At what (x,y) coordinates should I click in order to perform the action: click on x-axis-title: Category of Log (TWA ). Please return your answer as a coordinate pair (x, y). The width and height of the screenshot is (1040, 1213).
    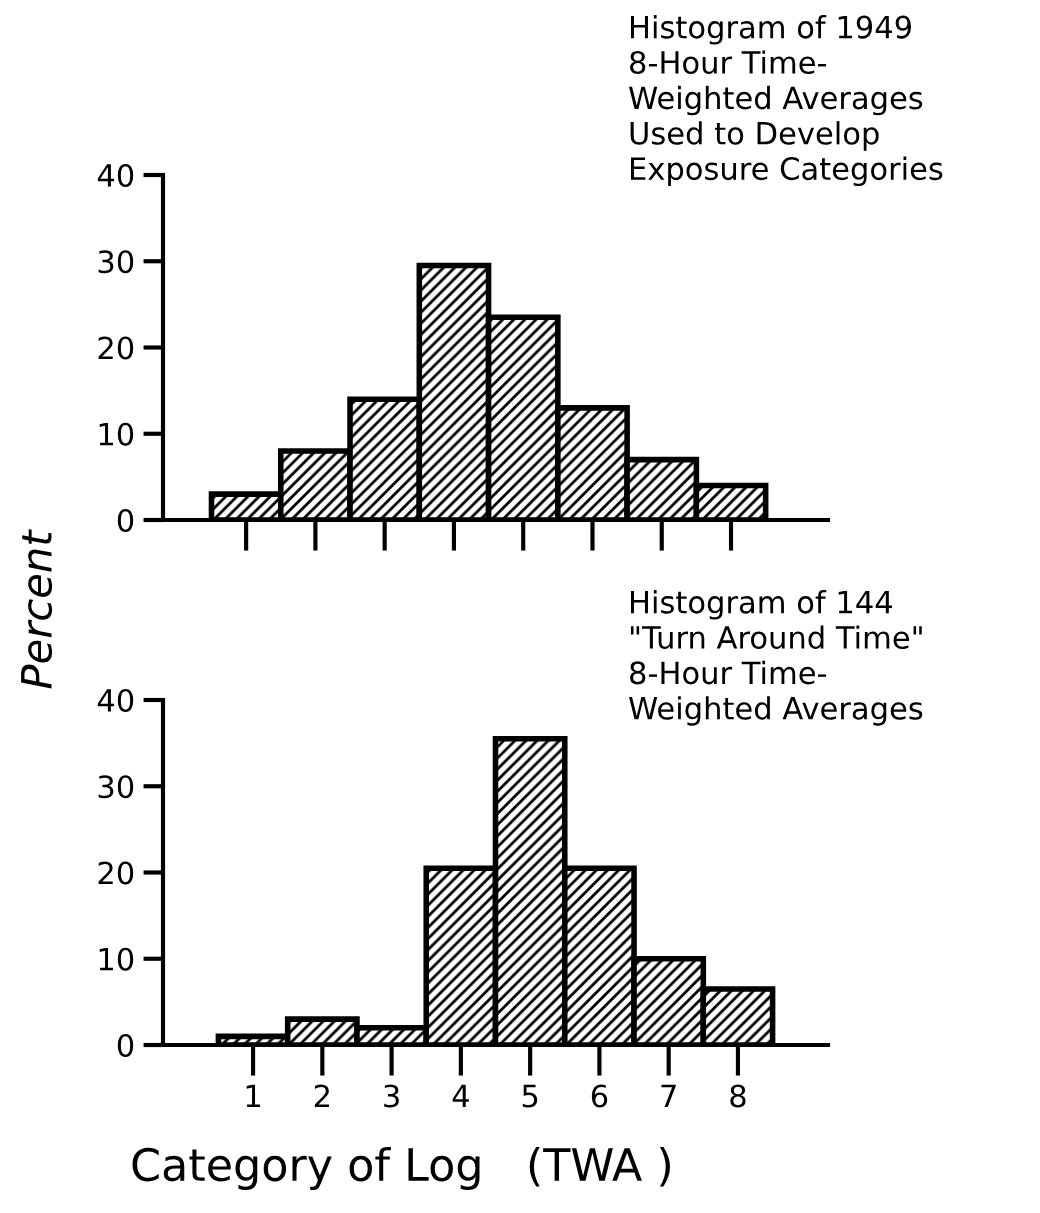
    Looking at the image, I should click on (401, 1168).